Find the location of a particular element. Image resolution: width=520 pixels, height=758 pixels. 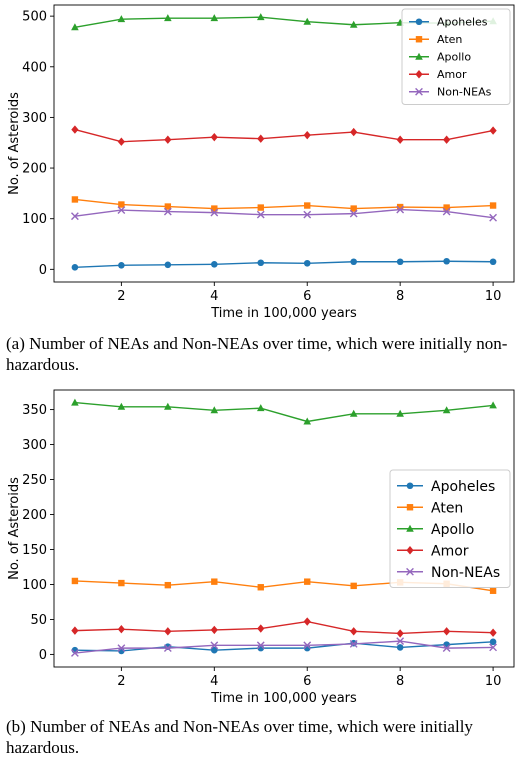

chart-b-legend: Apoheles Aten Apollo Amor Non-NEAs is located at coordinates (450, 528).